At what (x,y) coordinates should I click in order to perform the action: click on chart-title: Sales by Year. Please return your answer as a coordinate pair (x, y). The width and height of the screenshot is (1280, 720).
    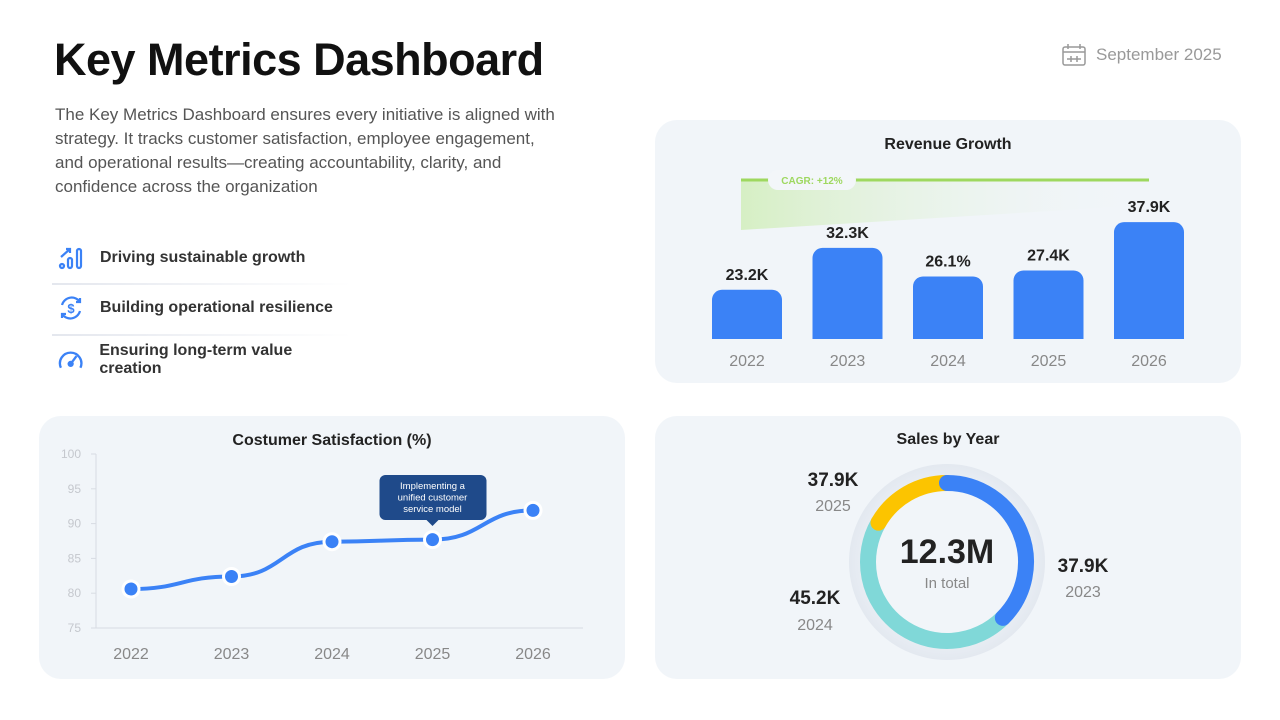
    Looking at the image, I should click on (948, 439).